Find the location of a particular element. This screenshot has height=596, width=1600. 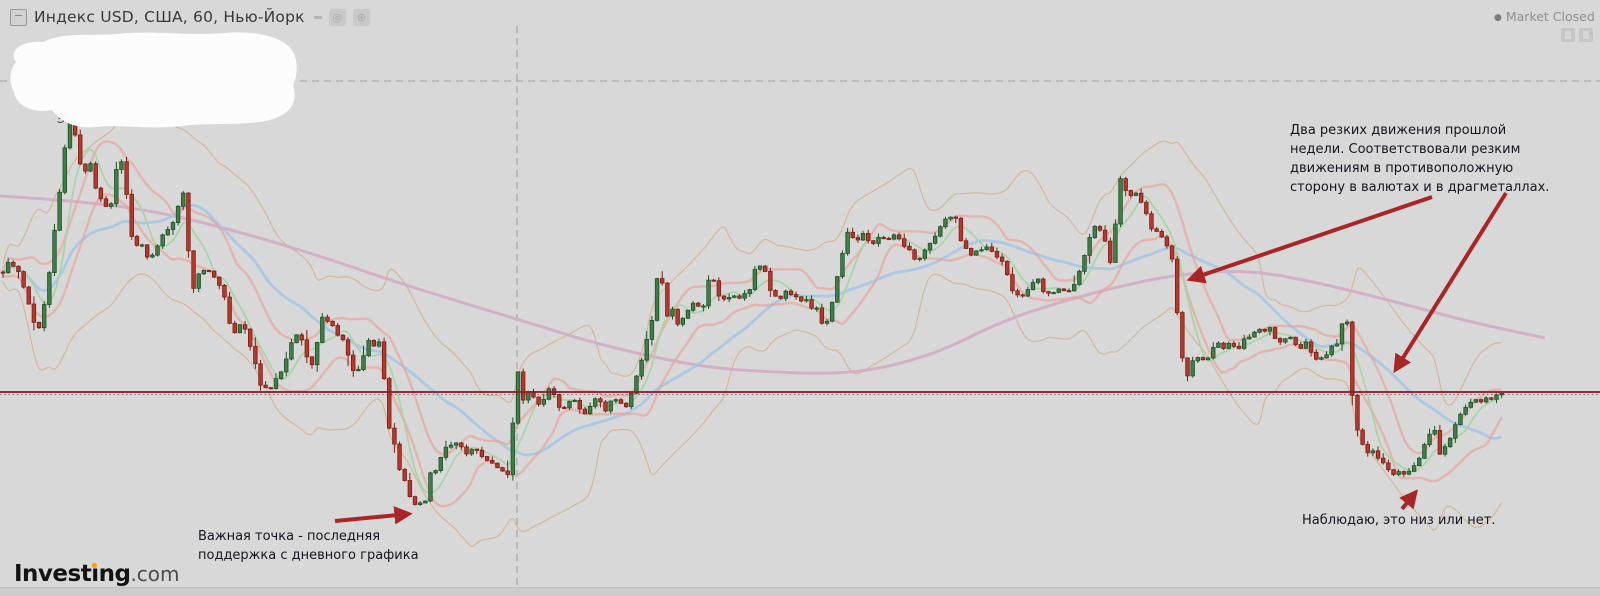

annotation-line: поддержка с дневного графика is located at coordinates (308, 555).